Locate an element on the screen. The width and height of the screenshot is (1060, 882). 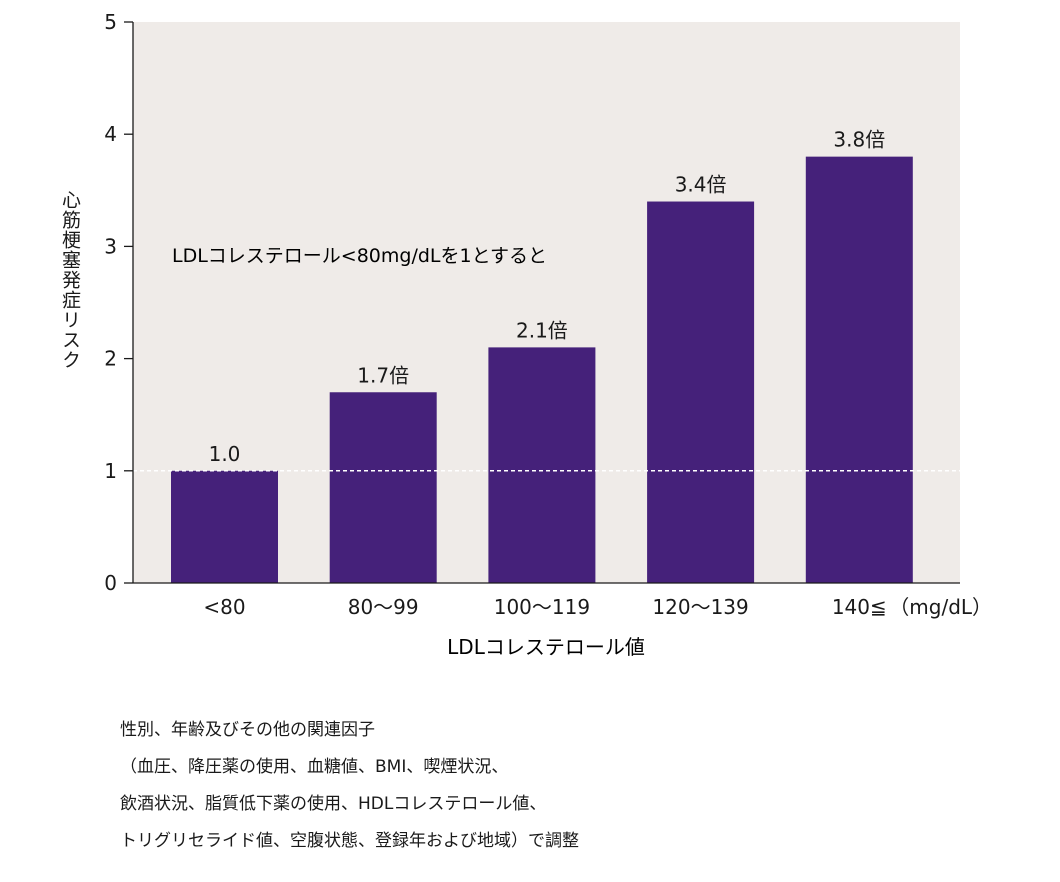
x-tick-label: 80〜99 is located at coordinates (383, 607).